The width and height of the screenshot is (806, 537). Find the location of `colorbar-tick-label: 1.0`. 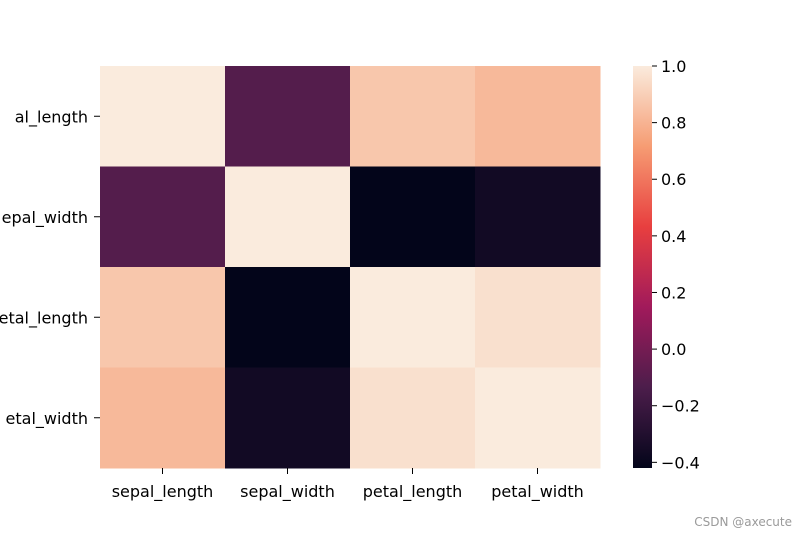

colorbar-tick-label: 1.0 is located at coordinates (673, 66).